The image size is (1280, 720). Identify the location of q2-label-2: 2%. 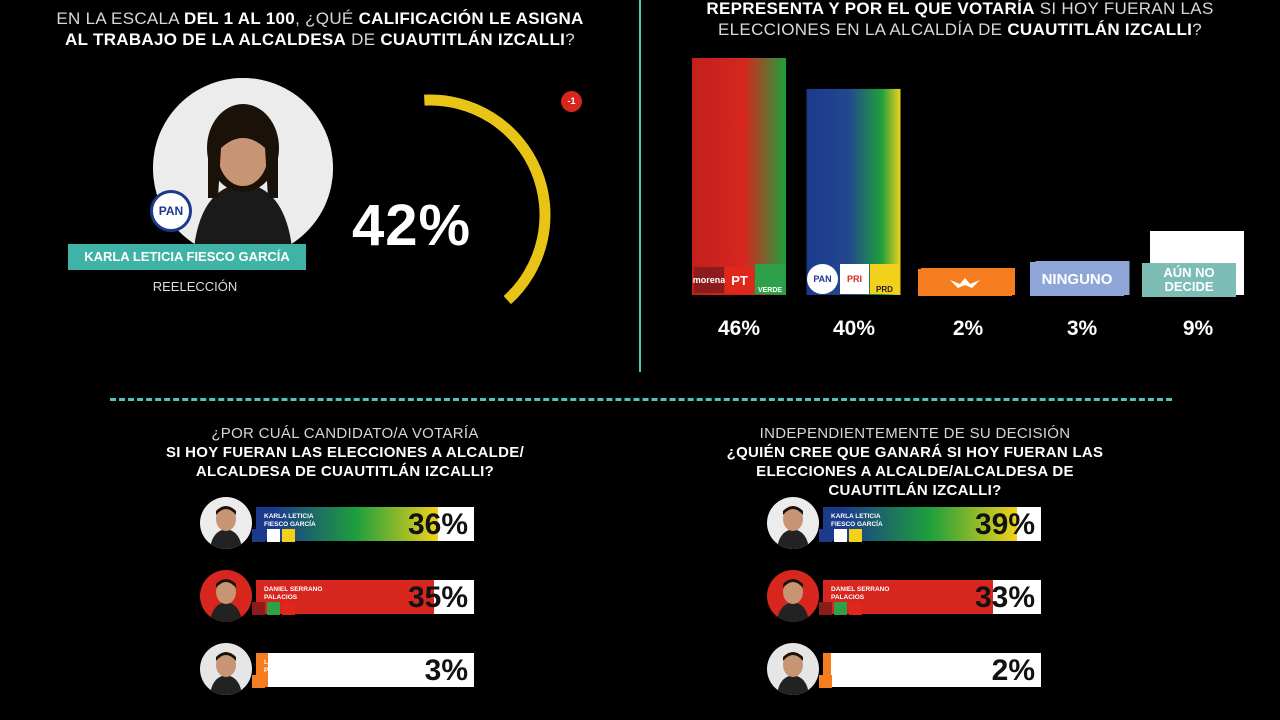
(968, 328).